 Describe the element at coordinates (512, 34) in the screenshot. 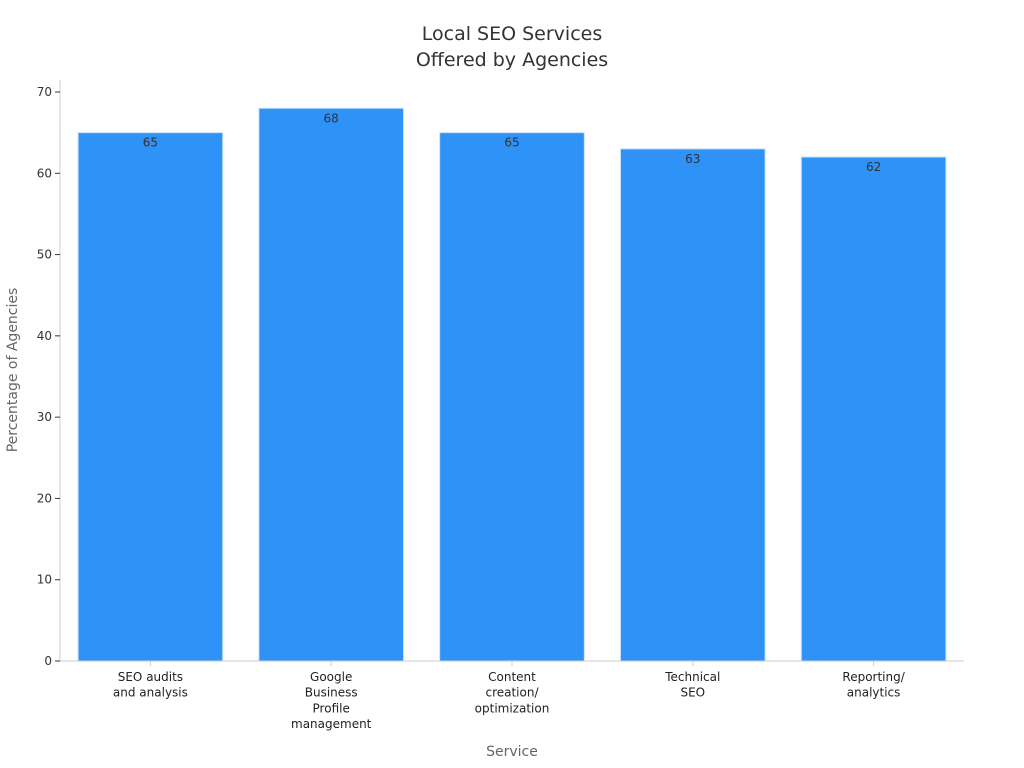

I see `chart-title-line-1: Local SEO Services` at that location.